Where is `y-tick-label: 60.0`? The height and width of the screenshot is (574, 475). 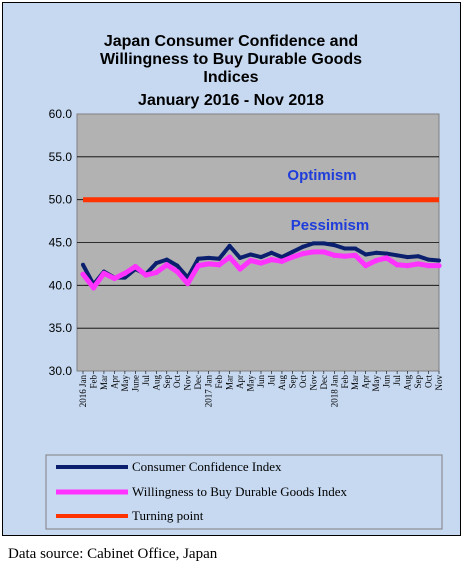
y-tick-label: 60.0 is located at coordinates (61, 114).